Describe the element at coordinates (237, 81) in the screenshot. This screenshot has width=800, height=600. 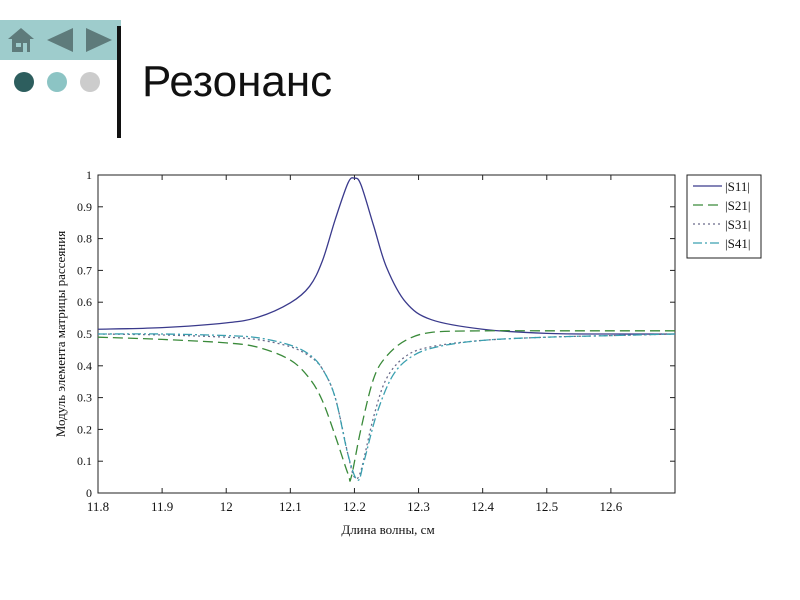
I see `slide-title: Резонанс` at that location.